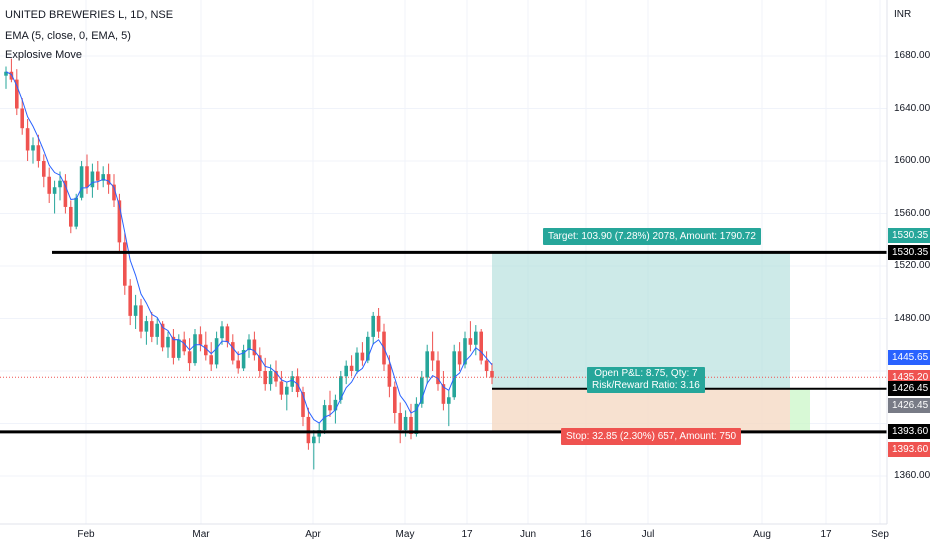 The height and width of the screenshot is (550, 932). I want to click on stop-price-label: 1393.60, so click(909, 450).